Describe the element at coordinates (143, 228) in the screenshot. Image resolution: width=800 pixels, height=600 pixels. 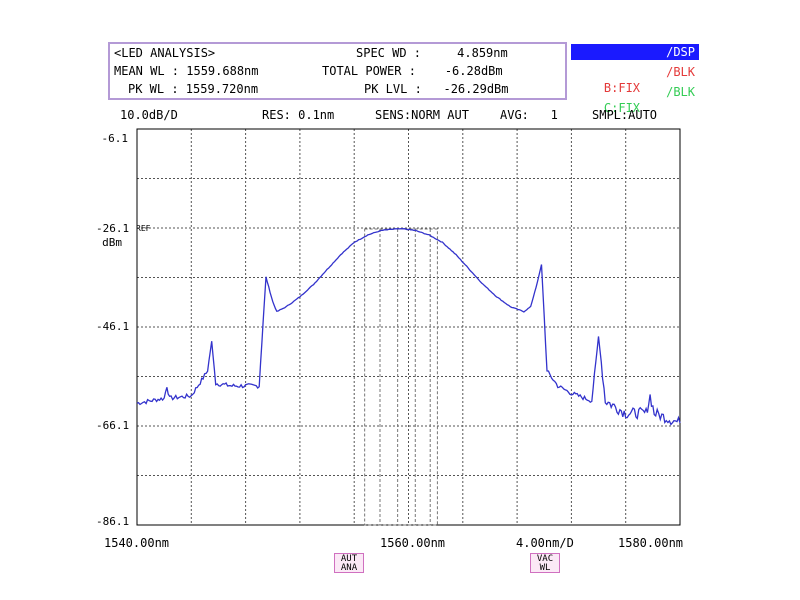
I see `ref-level-marker: REF` at that location.